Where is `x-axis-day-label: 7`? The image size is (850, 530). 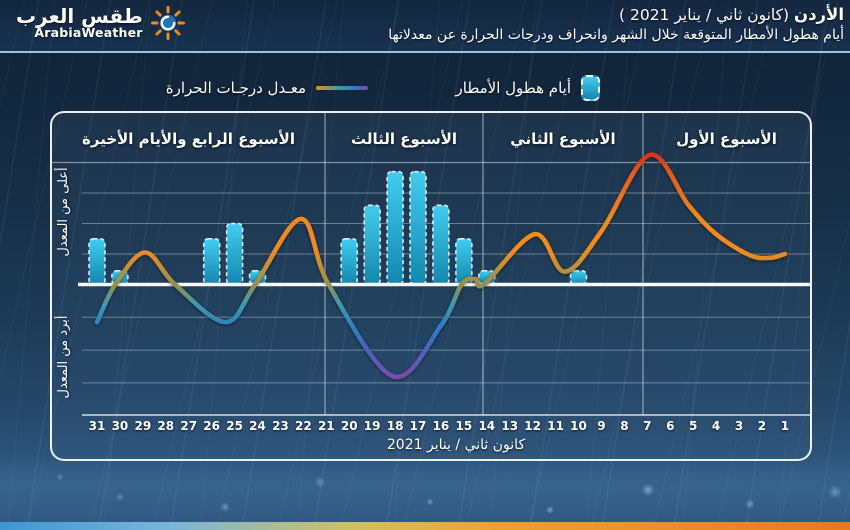
x-axis-day-label: 7 is located at coordinates (647, 426).